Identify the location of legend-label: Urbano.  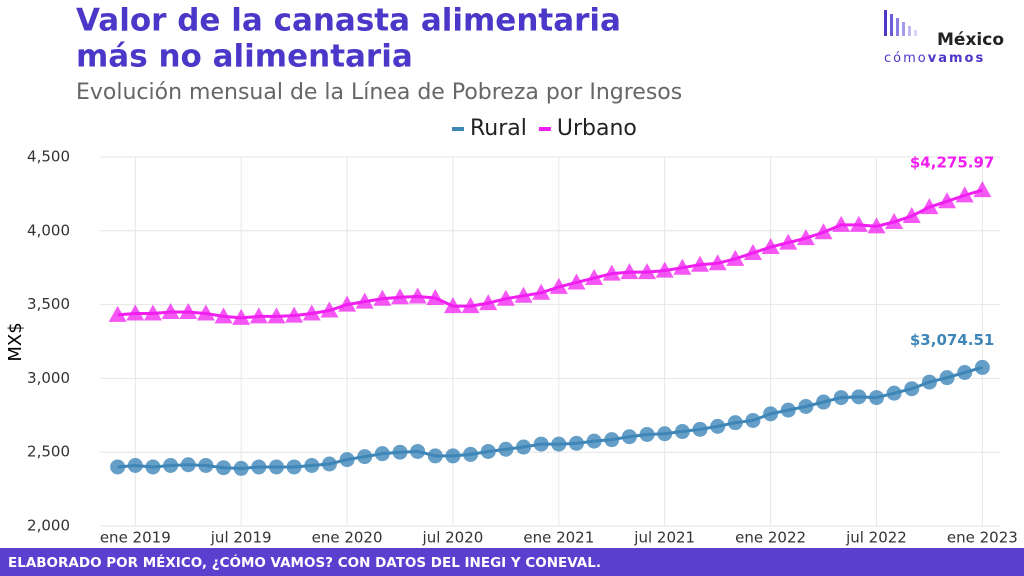
(597, 128).